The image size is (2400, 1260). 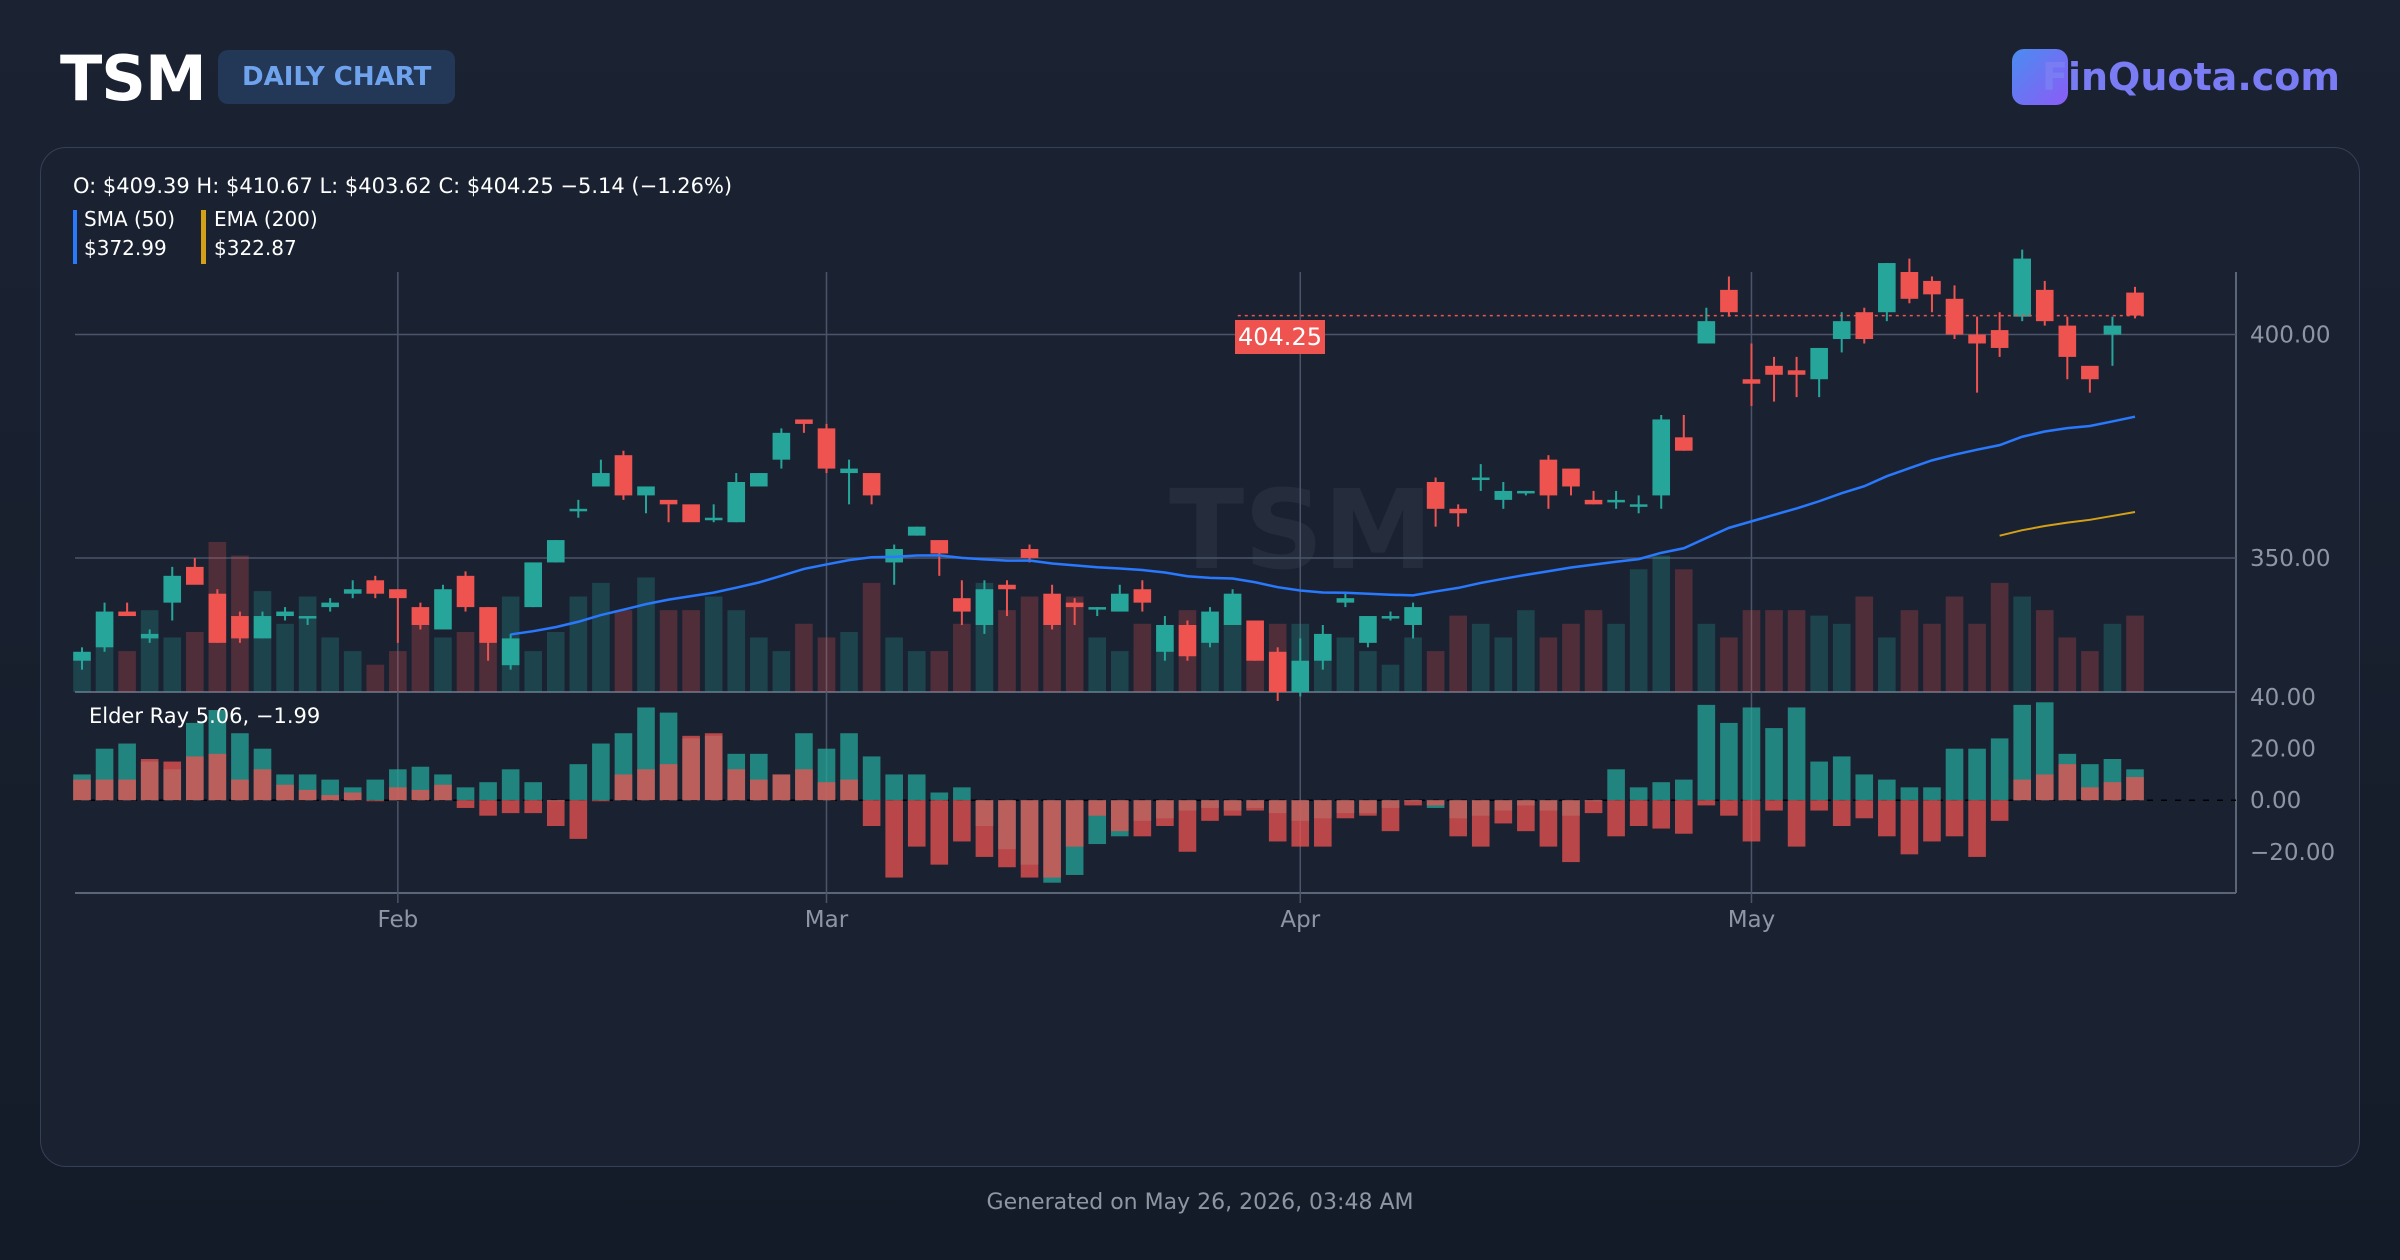 What do you see at coordinates (827, 920) in the screenshot?
I see `x-tick-label: Mar` at bounding box center [827, 920].